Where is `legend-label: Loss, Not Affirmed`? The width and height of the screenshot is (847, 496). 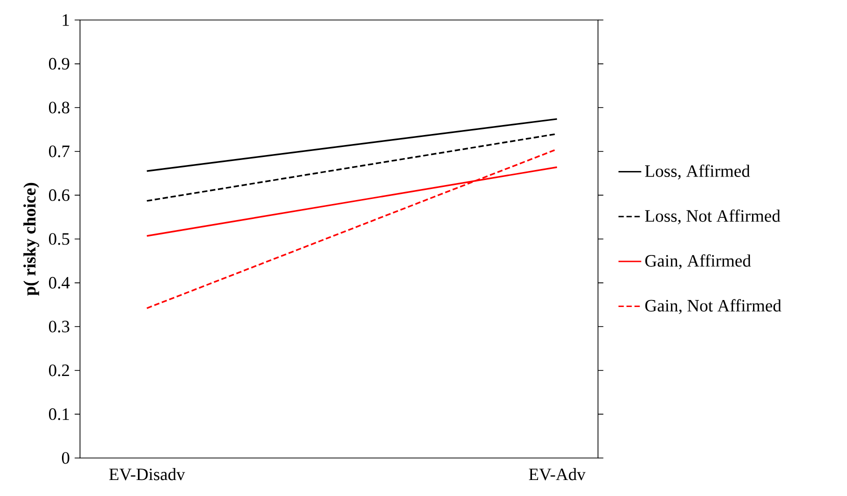
legend-label: Loss, Not Affirmed is located at coordinates (712, 216).